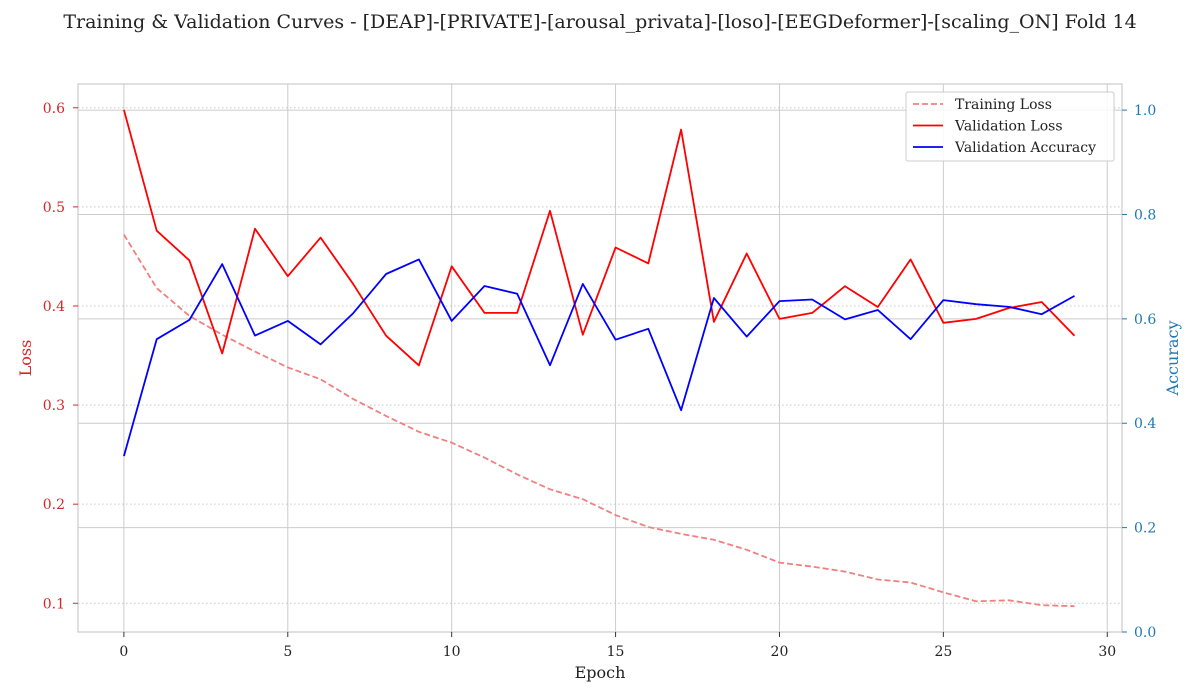 The image size is (1200, 700). What do you see at coordinates (1025, 148) in the screenshot?
I see `legend-entry-validation-accuracy: Validation Accuracy` at bounding box center [1025, 148].